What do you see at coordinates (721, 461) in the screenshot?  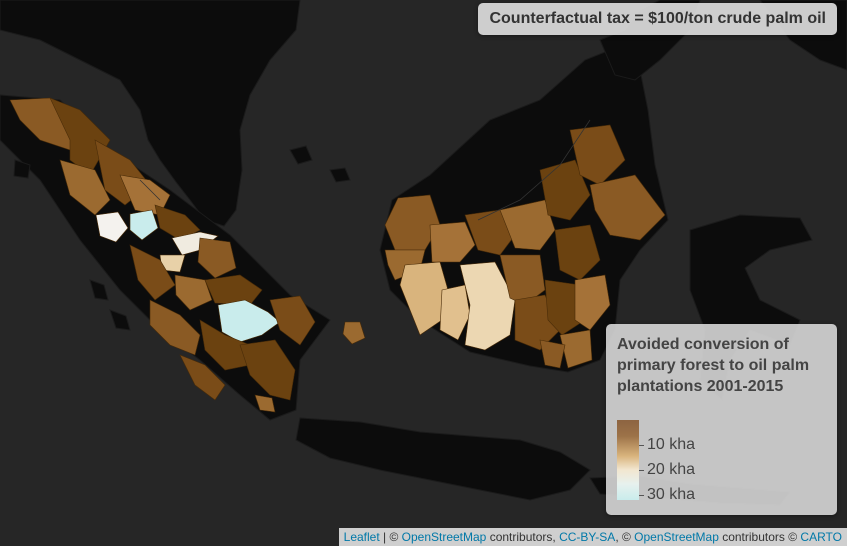 I see `legend-scale: 10 kha 20 kha 30 kha` at bounding box center [721, 461].